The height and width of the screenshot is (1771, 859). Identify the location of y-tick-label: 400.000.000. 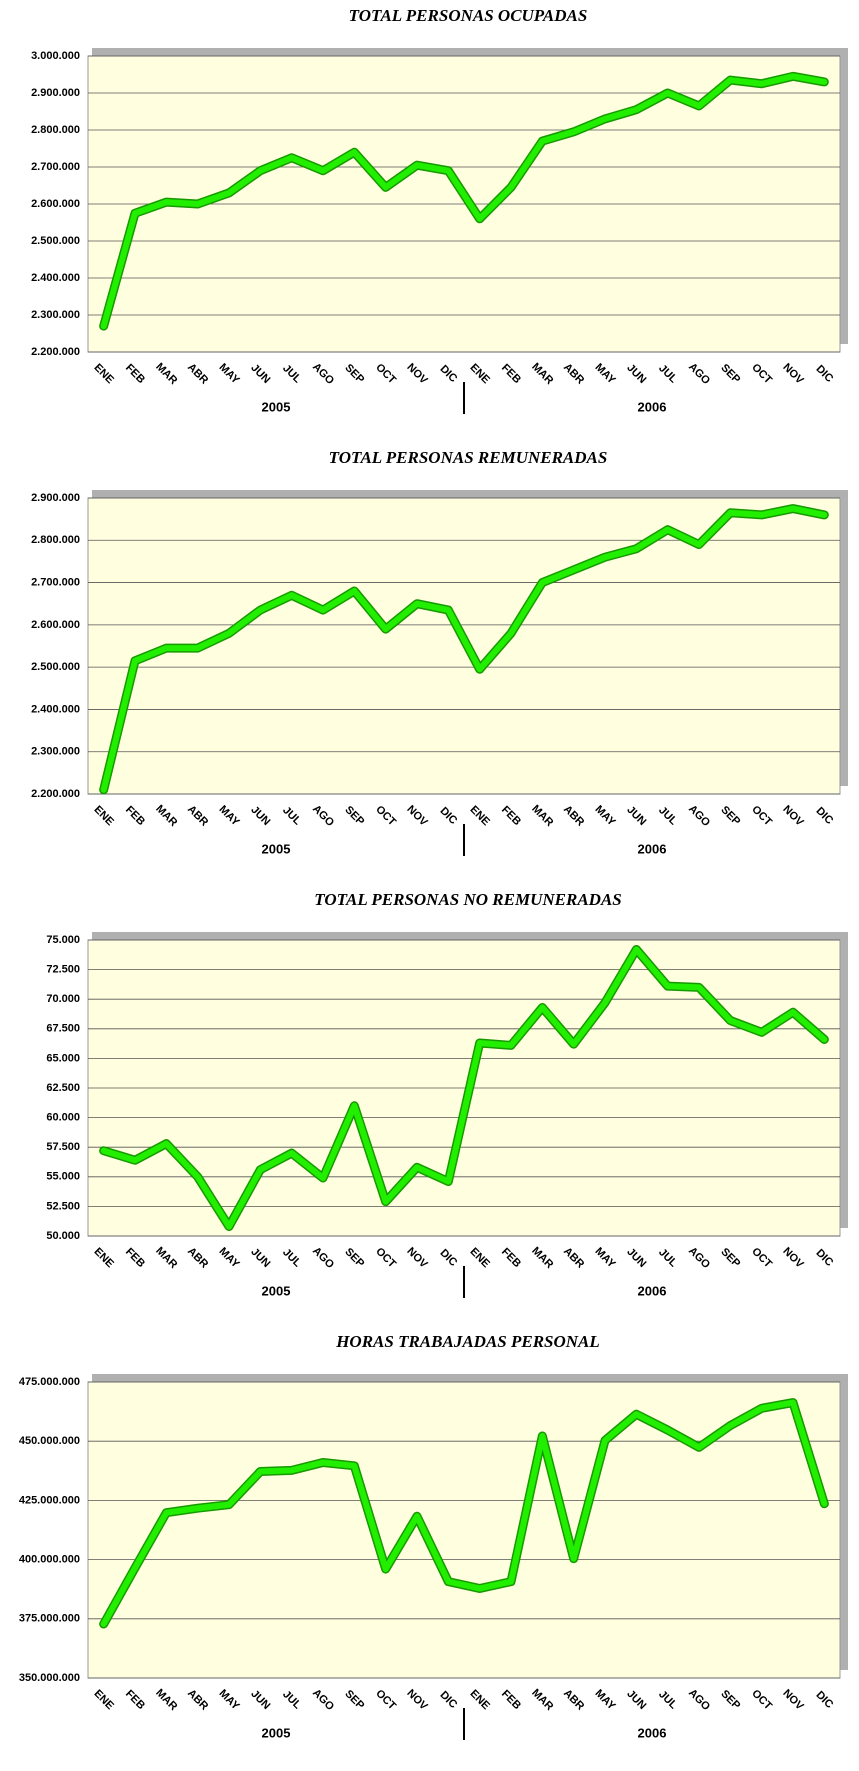
(49, 1560).